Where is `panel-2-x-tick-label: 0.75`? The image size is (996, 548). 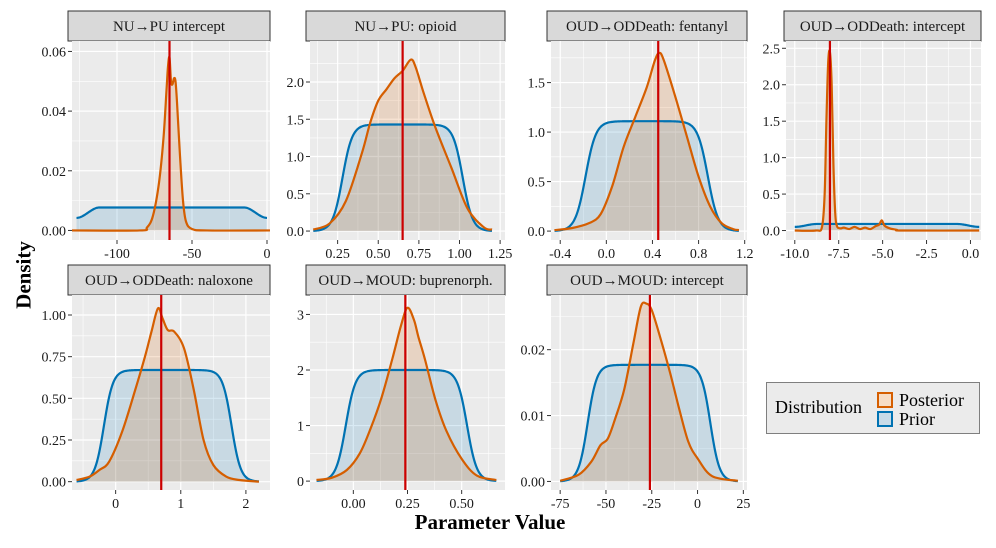 panel-2-x-tick-label: 0.75 is located at coordinates (419, 254).